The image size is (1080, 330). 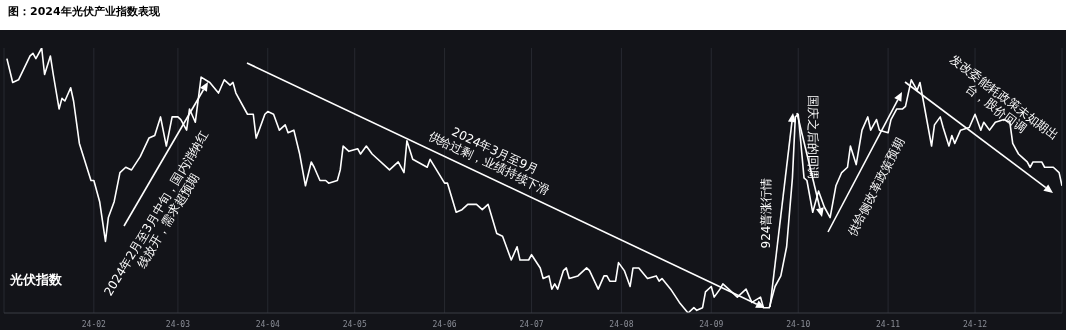 I want to click on x-tick-label: 24-06, so click(x=444, y=324).